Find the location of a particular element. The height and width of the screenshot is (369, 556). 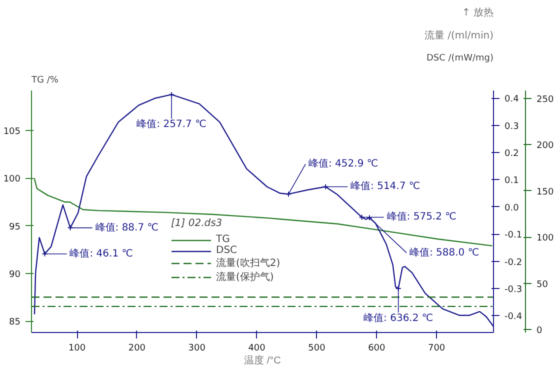

legend-label: 流量(保护气) is located at coordinates (245, 277).